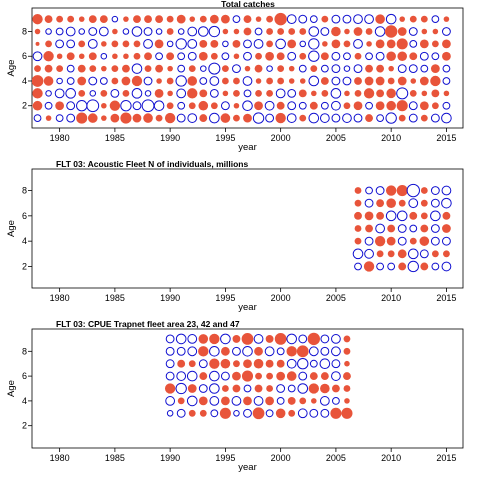 This screenshot has height=480, width=480. What do you see at coordinates (115, 458) in the screenshot?
I see `x-tick-label: 1985` at bounding box center [115, 458].